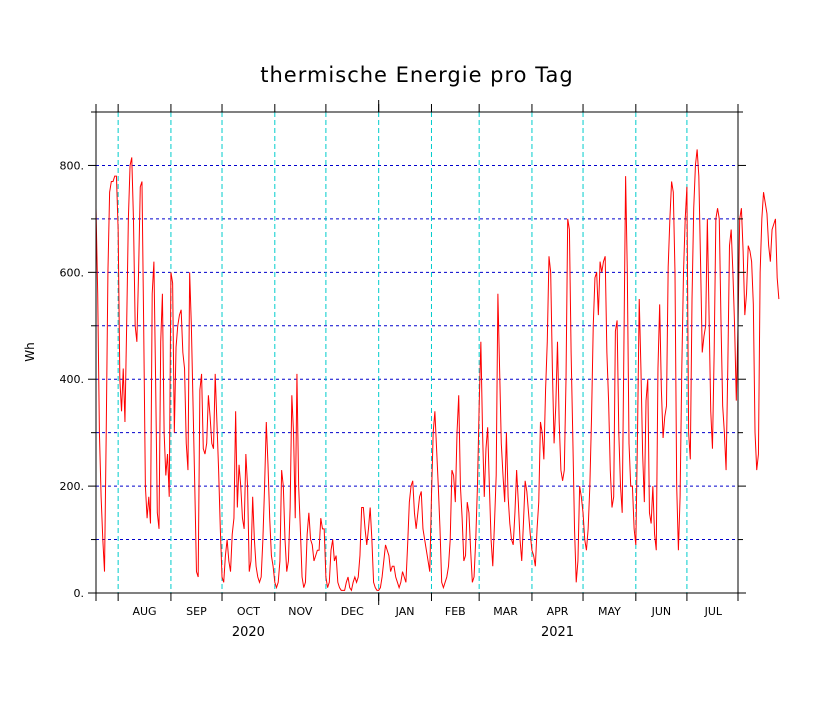 Image resolution: width=819 pixels, height=706 pixels. I want to click on year-label: 2021, so click(557, 632).